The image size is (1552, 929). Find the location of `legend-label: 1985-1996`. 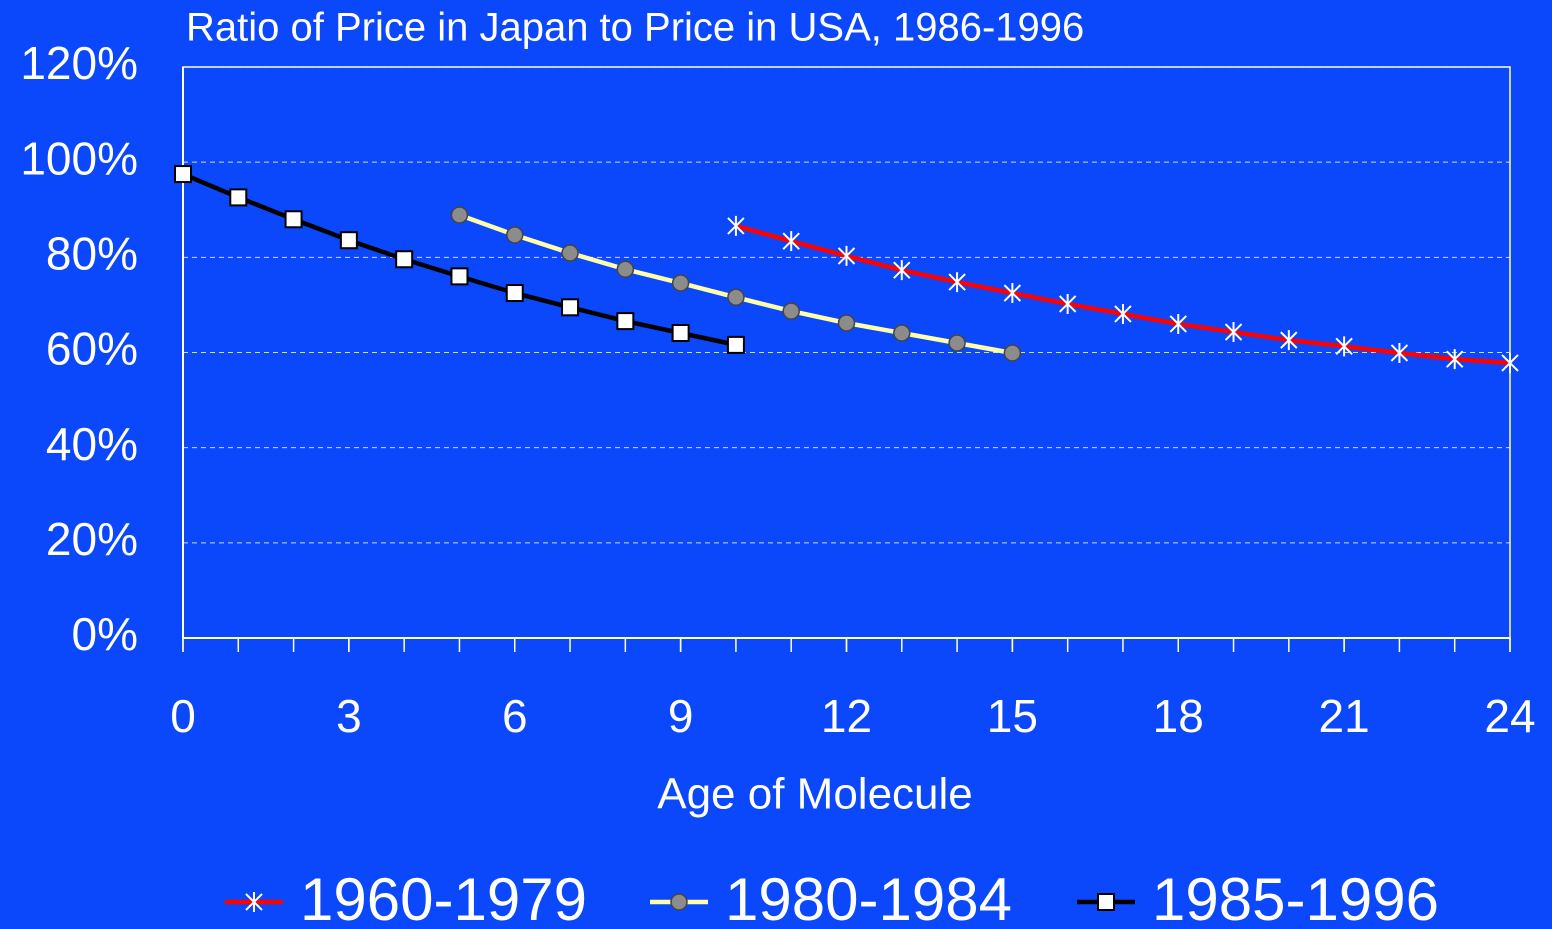

legend-label: 1985-1996 is located at coordinates (1295, 897).